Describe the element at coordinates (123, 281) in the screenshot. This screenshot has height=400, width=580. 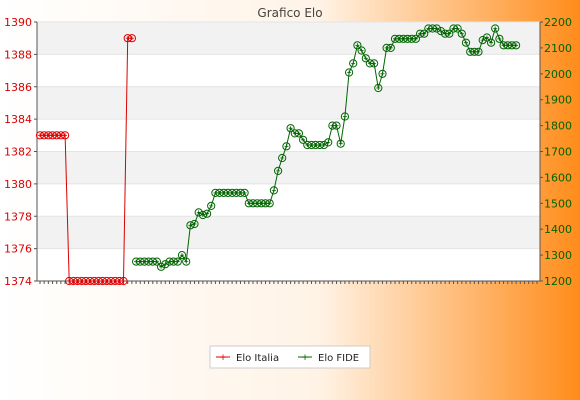
I see `data-point-italia` at that location.